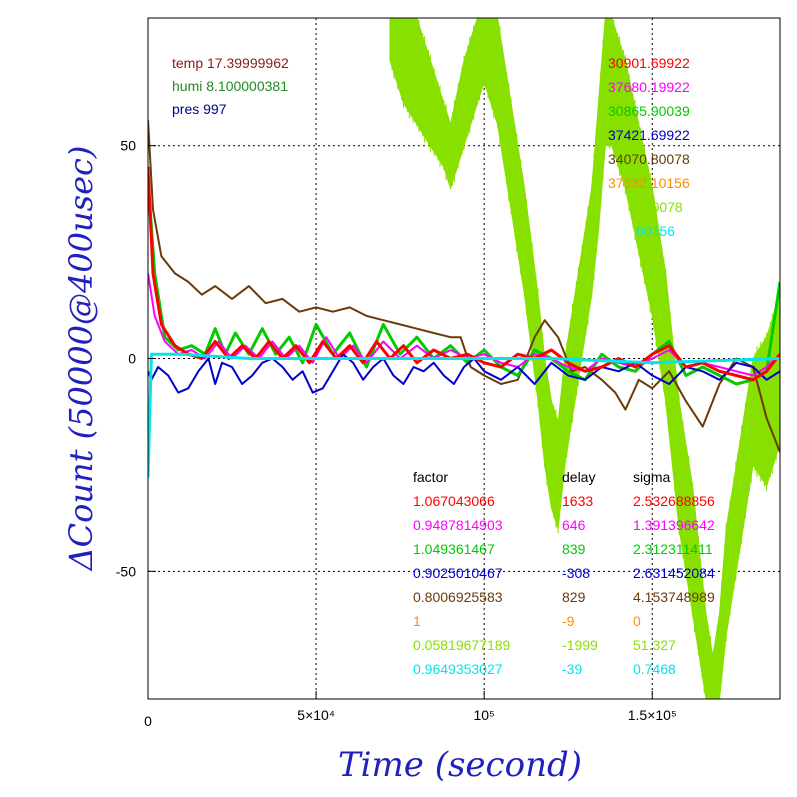 This screenshot has width=797, height=797. What do you see at coordinates (580, 645) in the screenshot?
I see `table-cell-delay: -1999` at bounding box center [580, 645].